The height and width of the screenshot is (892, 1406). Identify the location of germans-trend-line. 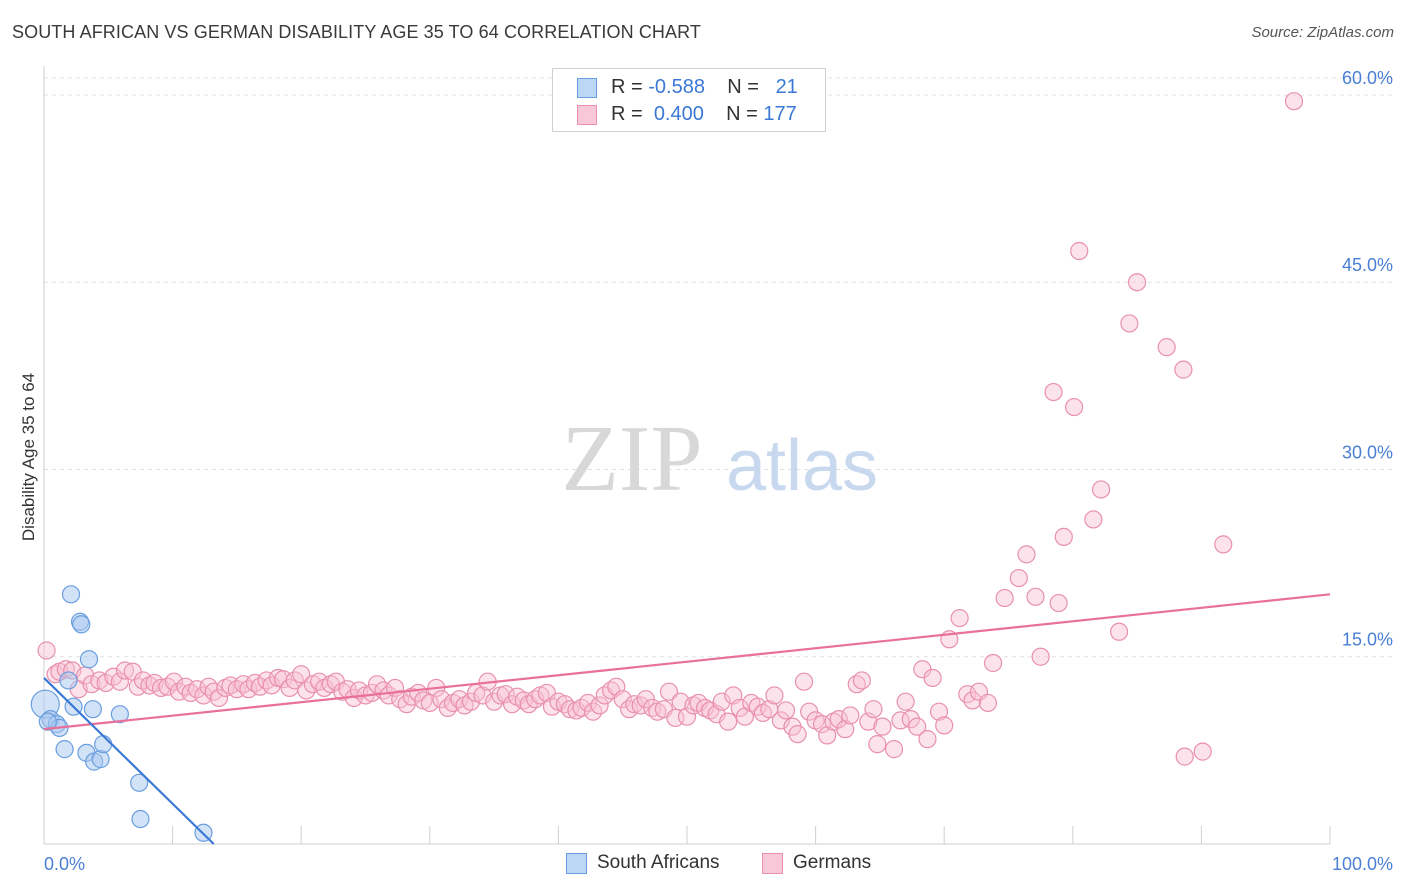
(687, 662).